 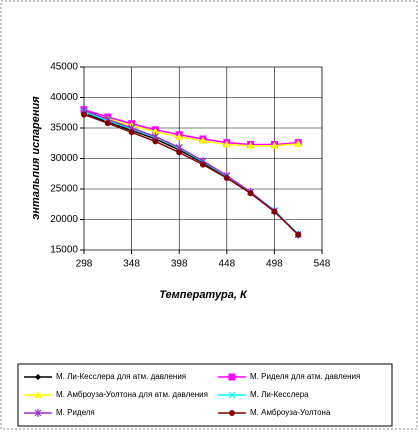 What do you see at coordinates (64, 158) in the screenshot?
I see `y-tick-label: 30000` at bounding box center [64, 158].